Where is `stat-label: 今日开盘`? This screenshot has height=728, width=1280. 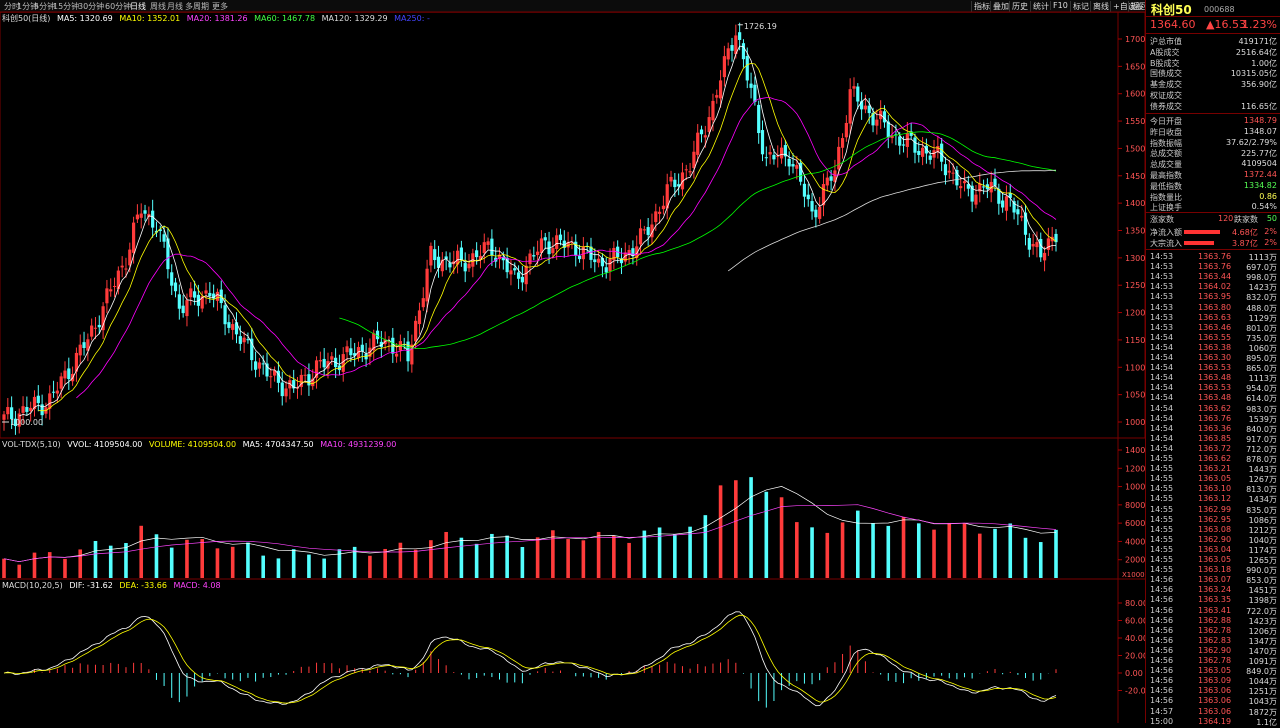 stat-label: 今日开盘 is located at coordinates (1166, 121).